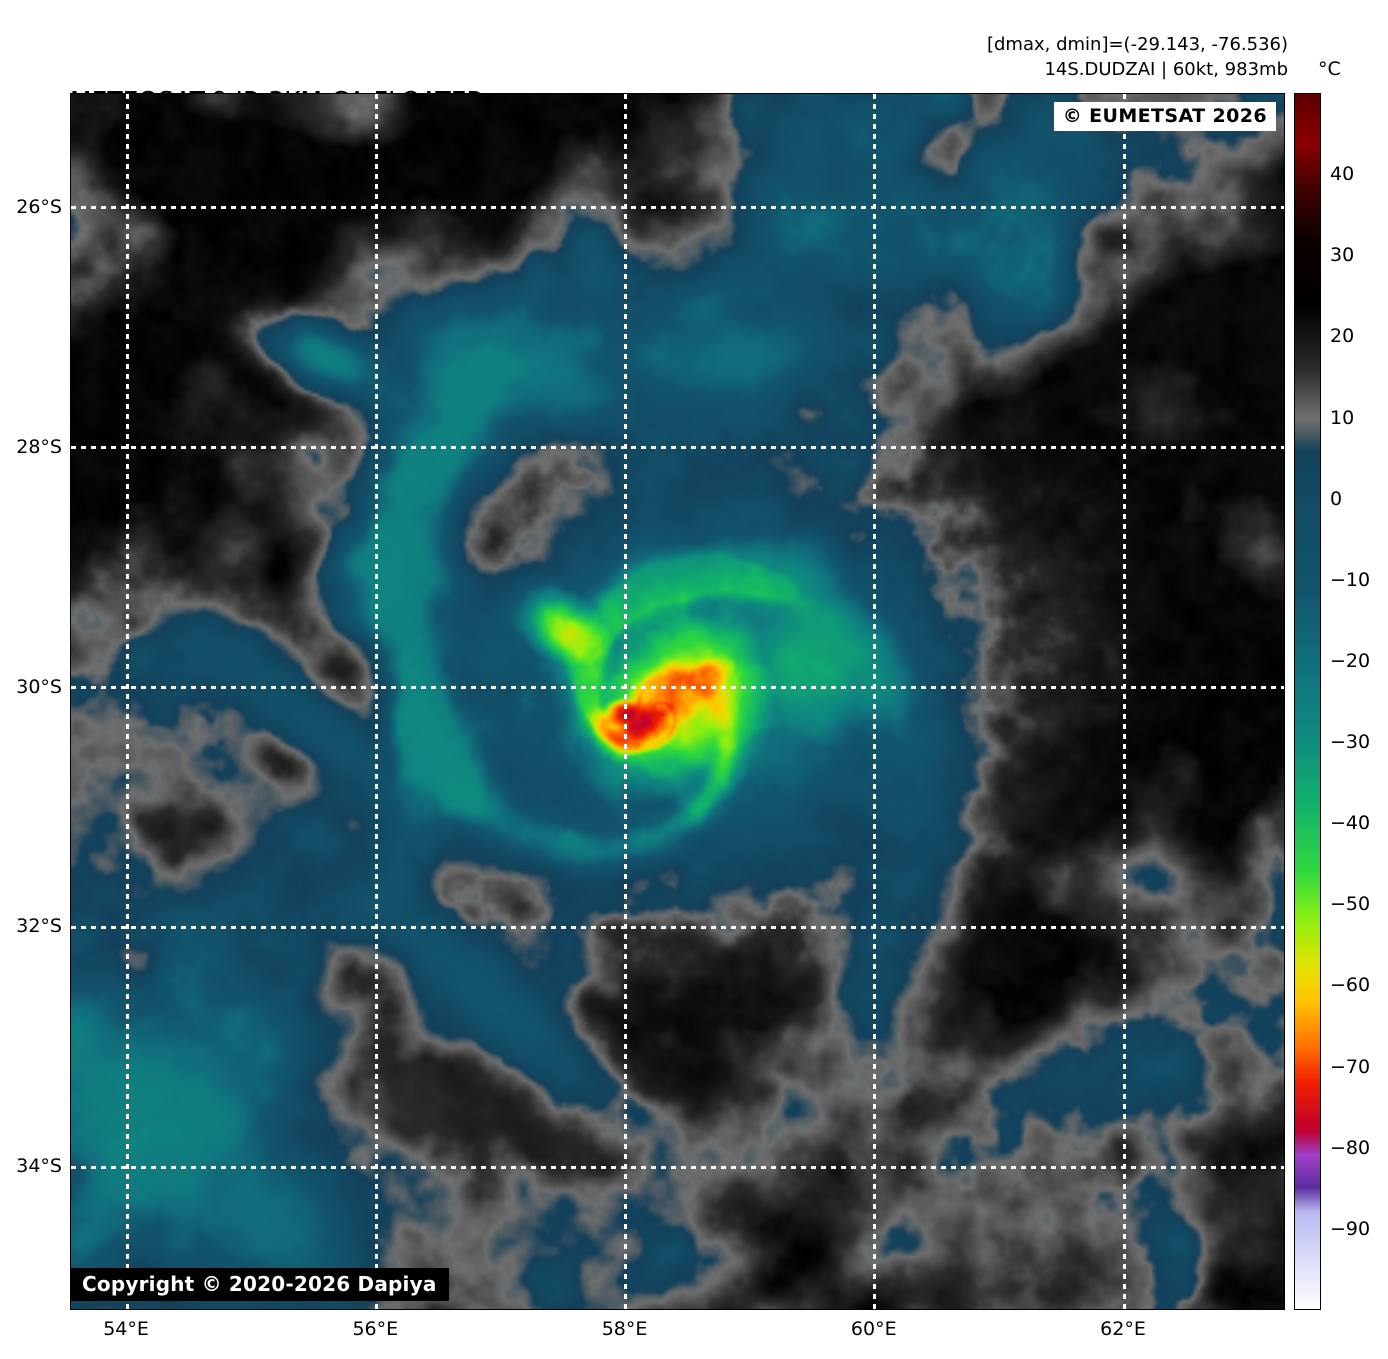 The height and width of the screenshot is (1359, 1388). Describe the element at coordinates (1350, 660) in the screenshot. I see `colorbar-tick-label: −20` at that location.